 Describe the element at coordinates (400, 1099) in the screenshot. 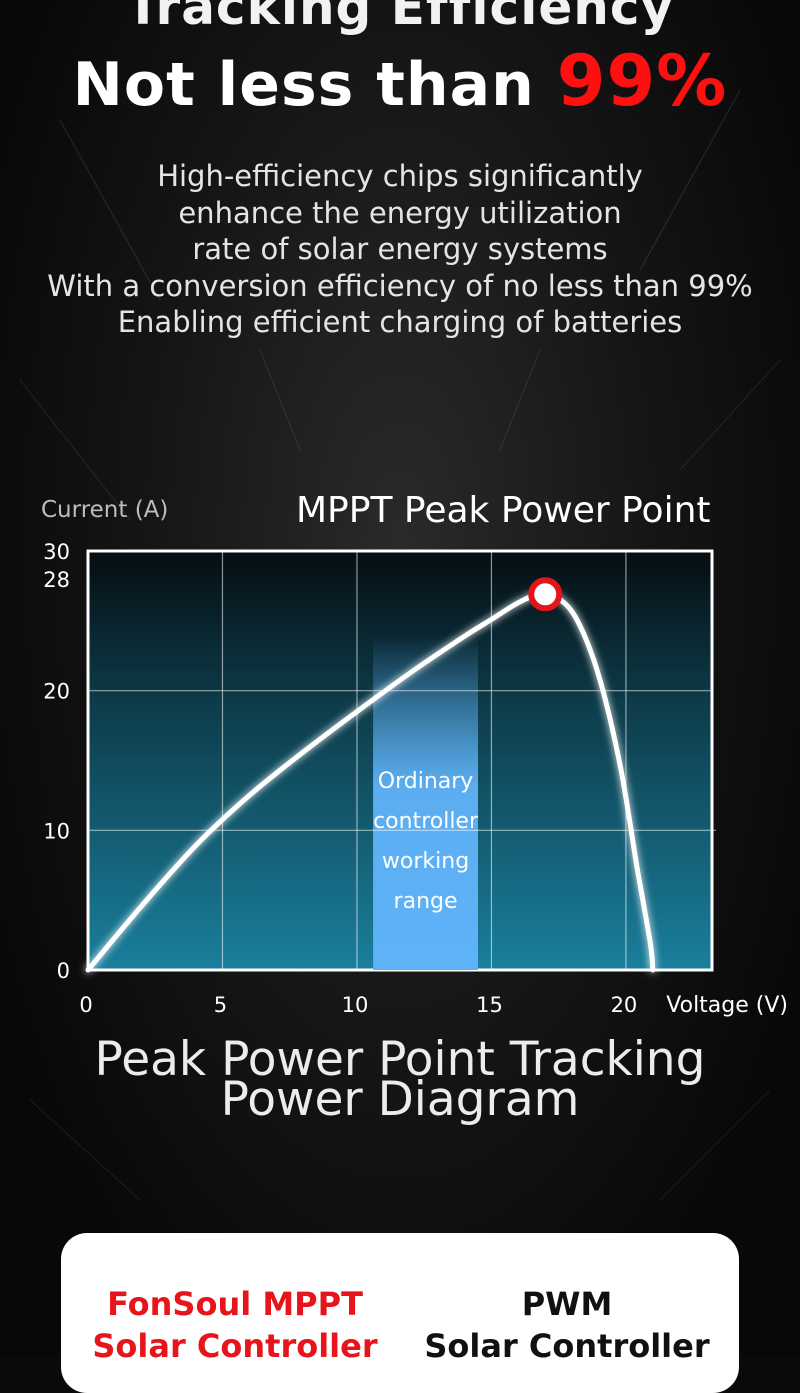

I see `footer-title-line: Power Diagram` at that location.